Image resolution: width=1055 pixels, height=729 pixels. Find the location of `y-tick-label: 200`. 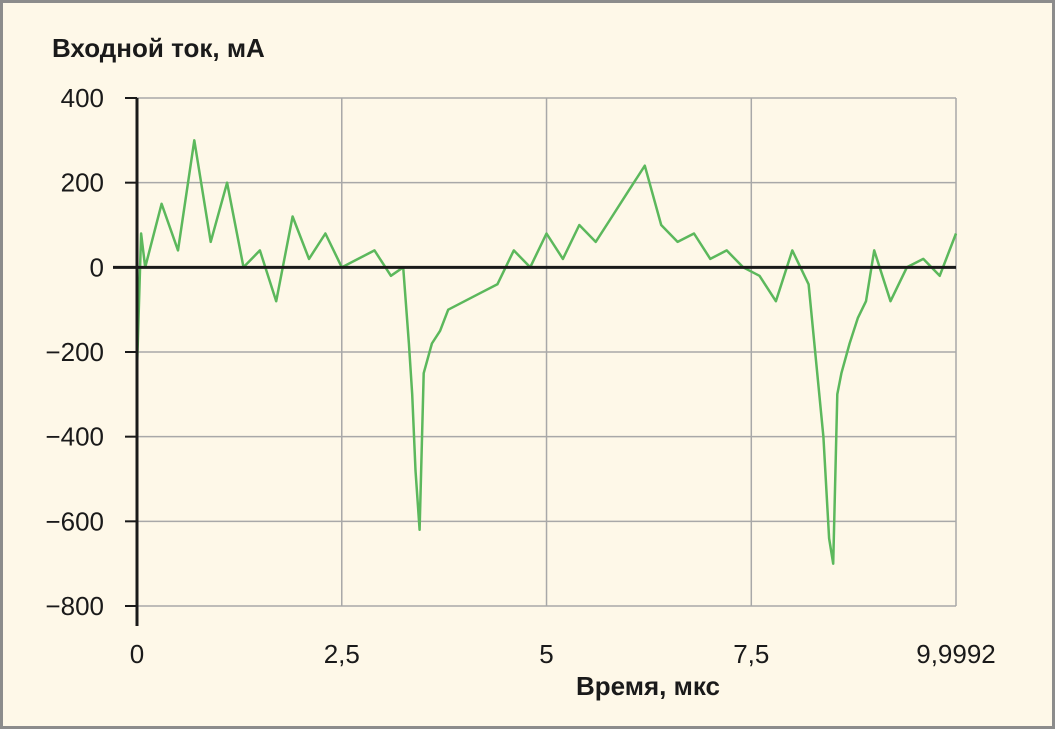

y-tick-label: 200 is located at coordinates (82, 183).